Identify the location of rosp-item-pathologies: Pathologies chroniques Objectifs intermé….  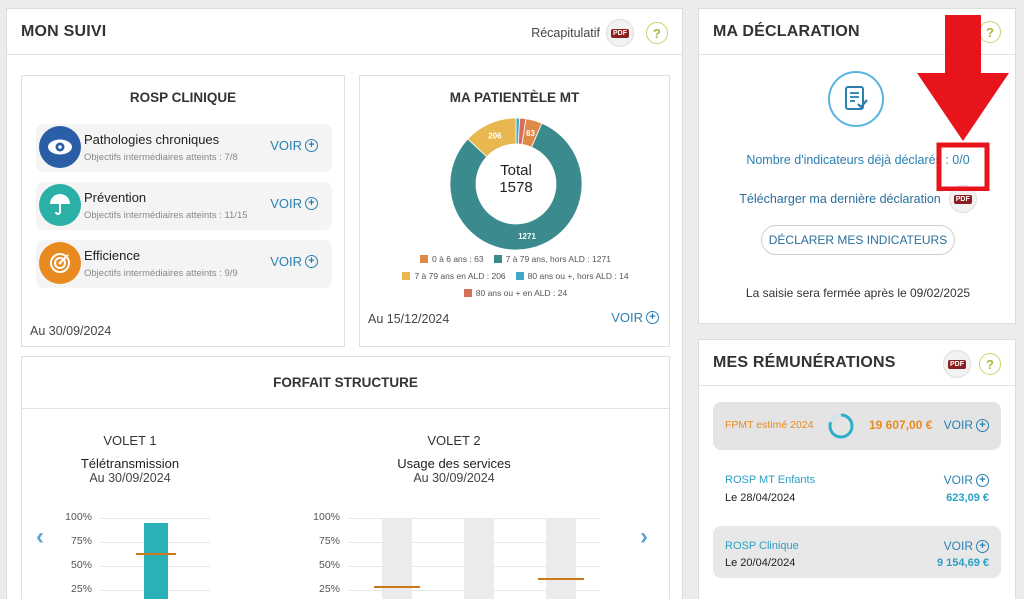
(184, 148).